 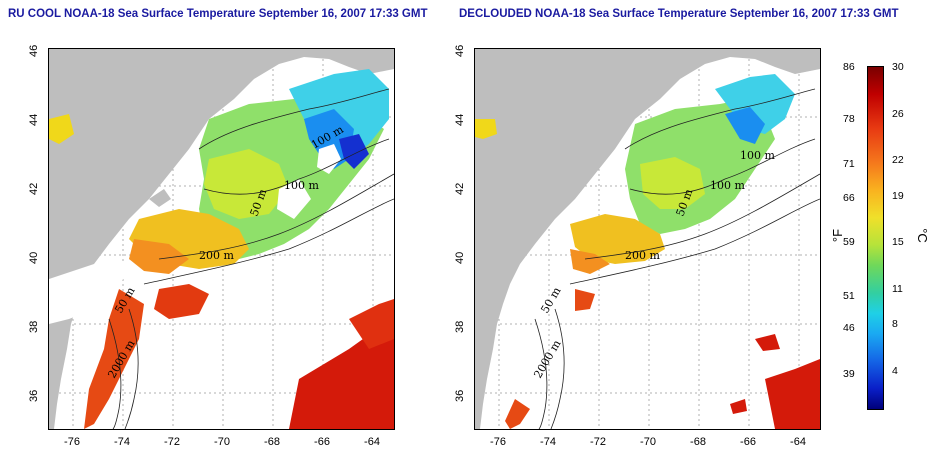 I want to click on right-xtick: -64, so click(x=798, y=442).